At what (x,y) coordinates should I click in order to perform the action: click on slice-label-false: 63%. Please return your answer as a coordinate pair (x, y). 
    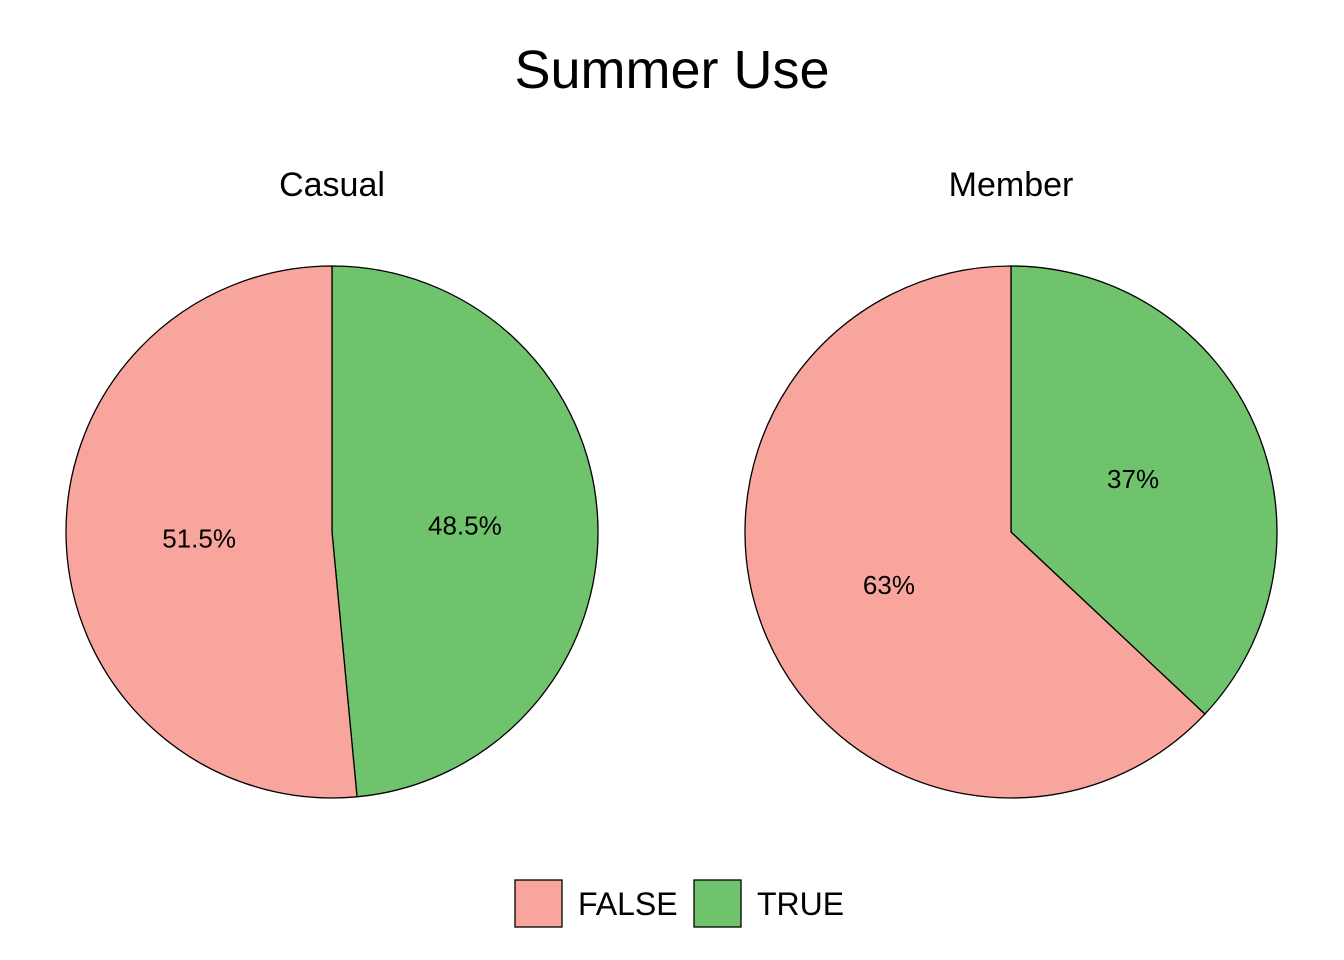
    Looking at the image, I should click on (889, 585).